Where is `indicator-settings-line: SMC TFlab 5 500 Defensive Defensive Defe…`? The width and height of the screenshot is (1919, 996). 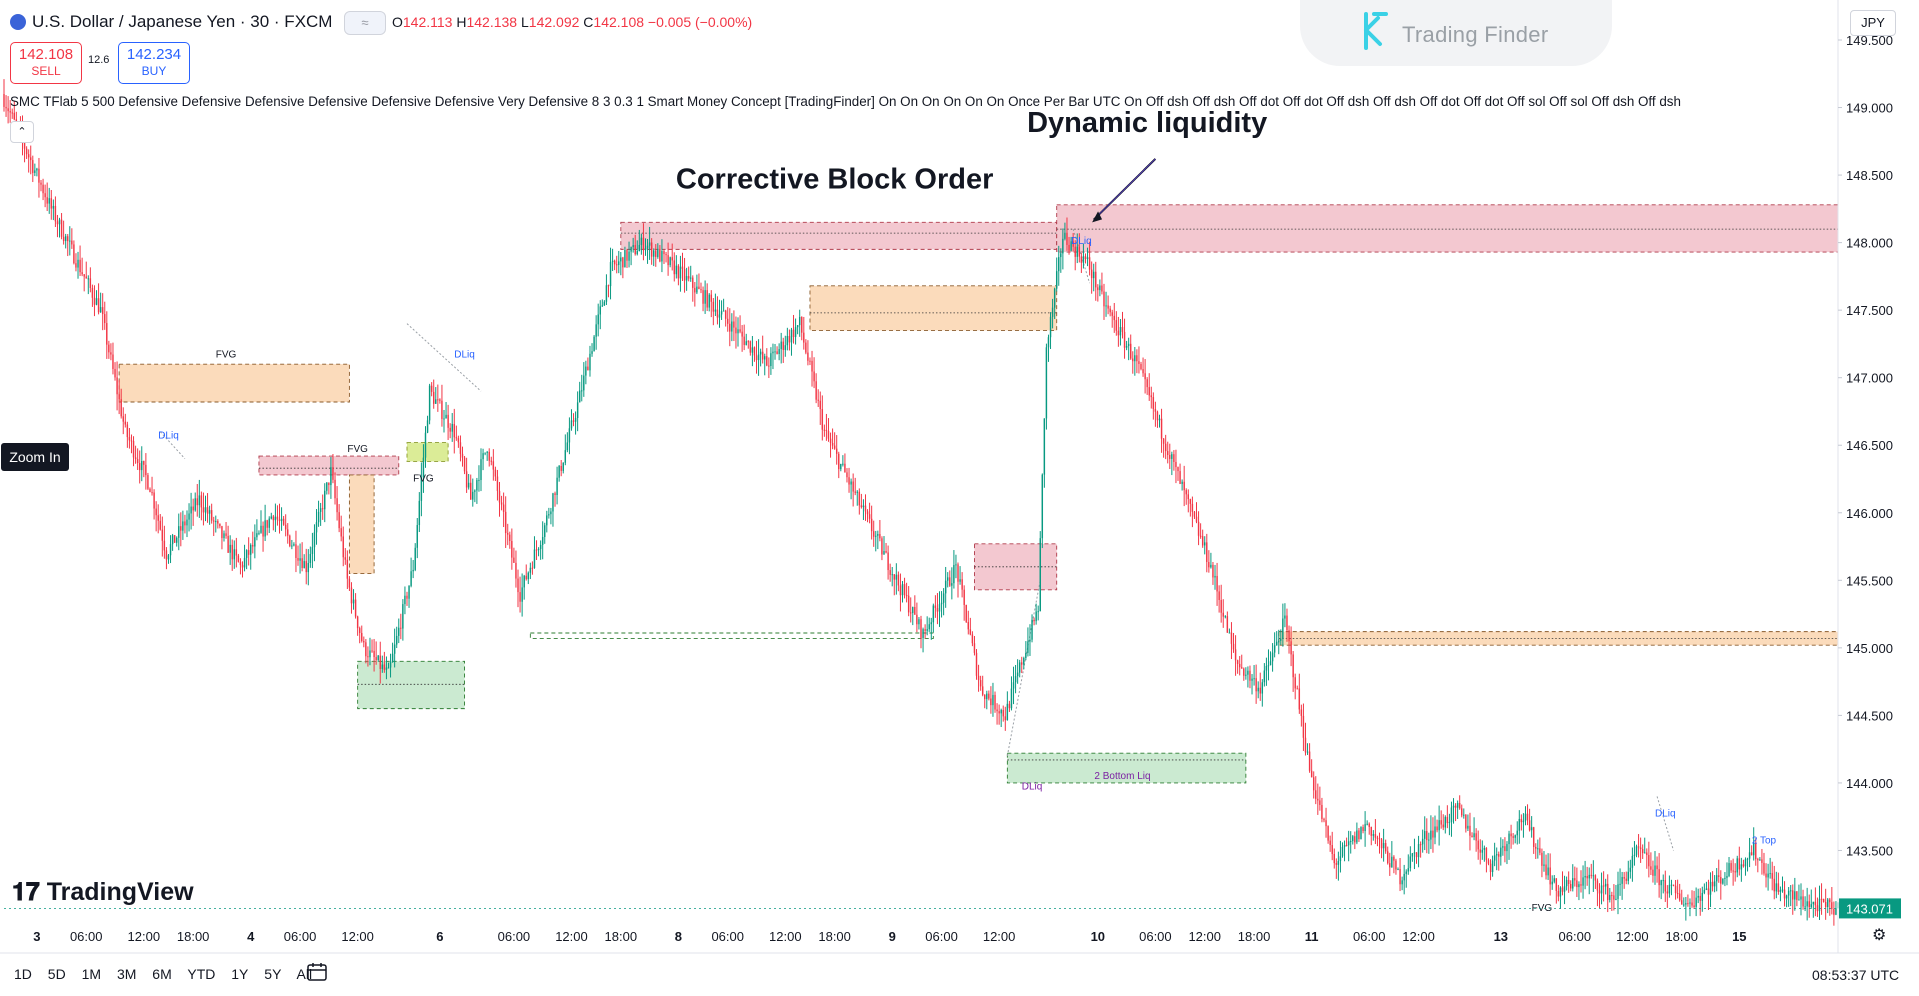
indicator-settings-line: SMC TFlab 5 500 Defensive Defensive Defe… is located at coordinates (845, 101).